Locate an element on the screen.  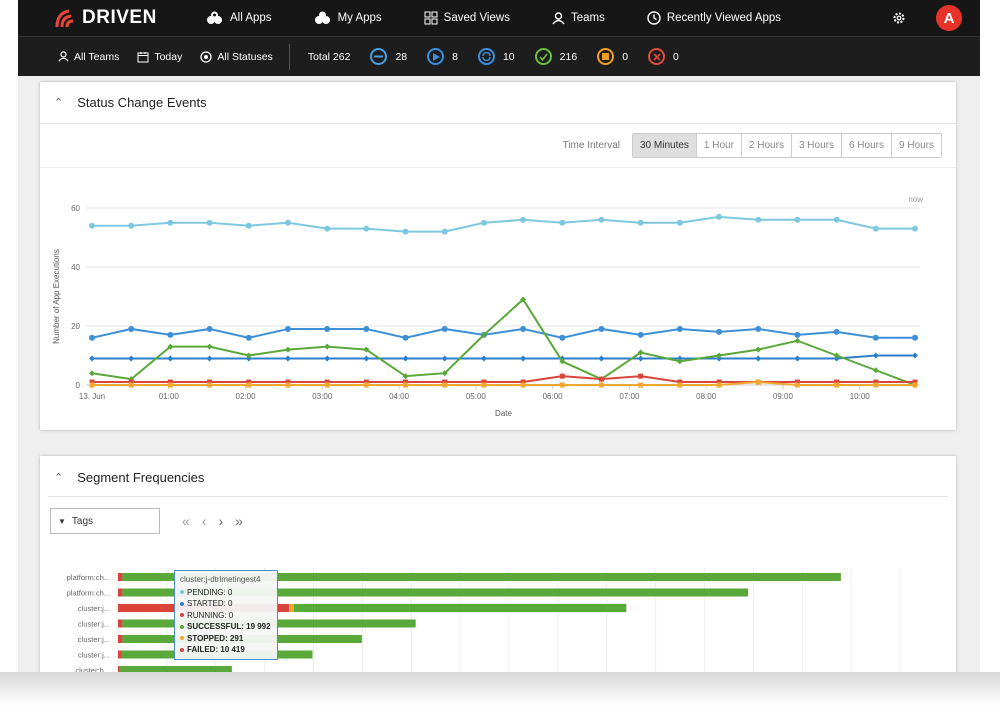
filter-date: Today is located at coordinates (159, 57).